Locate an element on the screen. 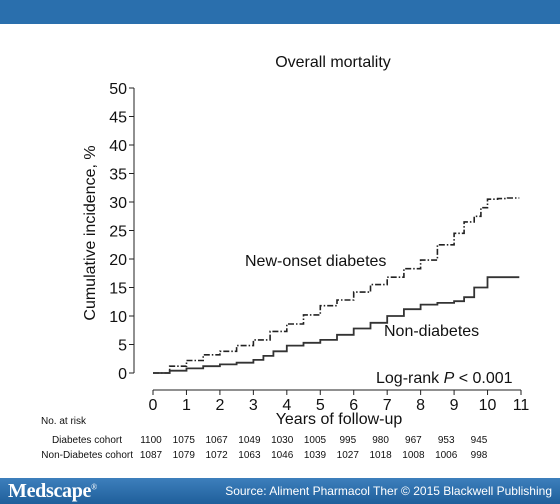 This screenshot has height=504, width=560. risk-table-cell: 1030 is located at coordinates (282, 440).